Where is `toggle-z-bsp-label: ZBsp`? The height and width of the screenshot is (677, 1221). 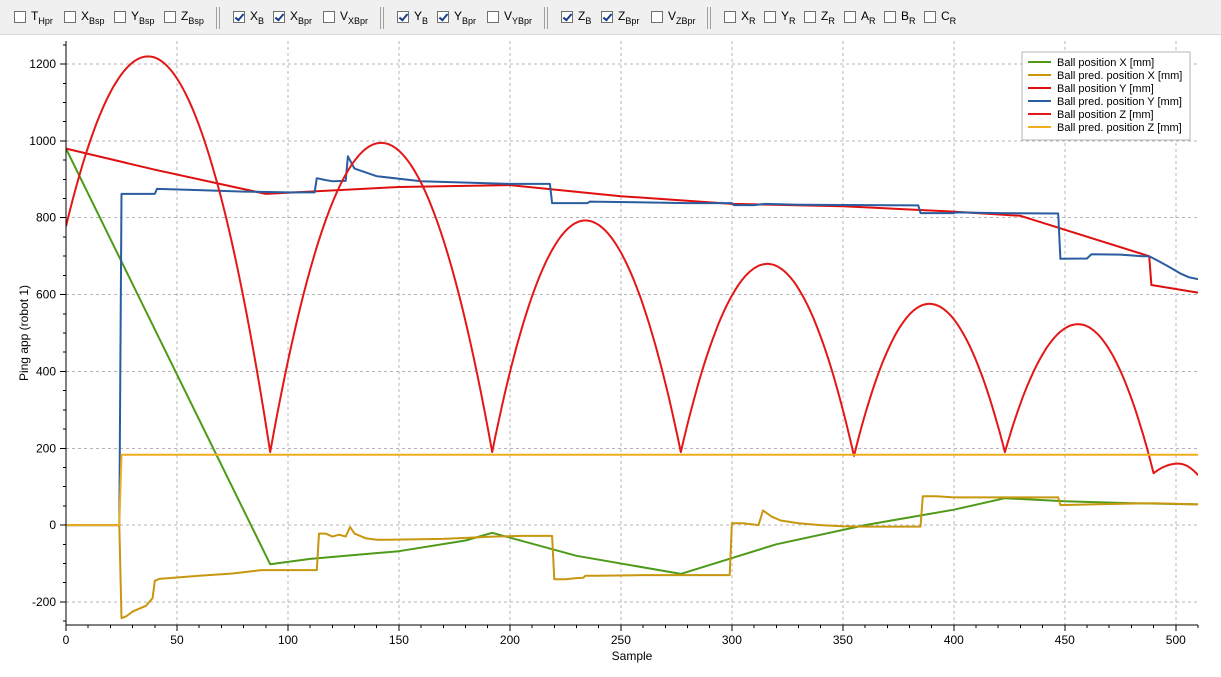 toggle-z-bsp-label: ZBsp is located at coordinates (192, 17).